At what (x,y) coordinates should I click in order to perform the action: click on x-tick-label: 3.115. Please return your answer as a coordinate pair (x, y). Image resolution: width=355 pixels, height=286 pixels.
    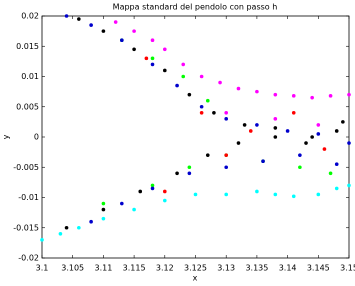
    Looking at the image, I should click on (134, 268).